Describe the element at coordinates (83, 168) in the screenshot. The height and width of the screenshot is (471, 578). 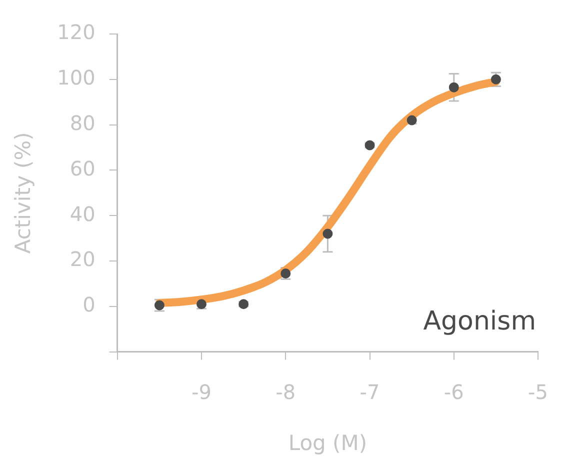
I see `y-tick-label: 60` at that location.